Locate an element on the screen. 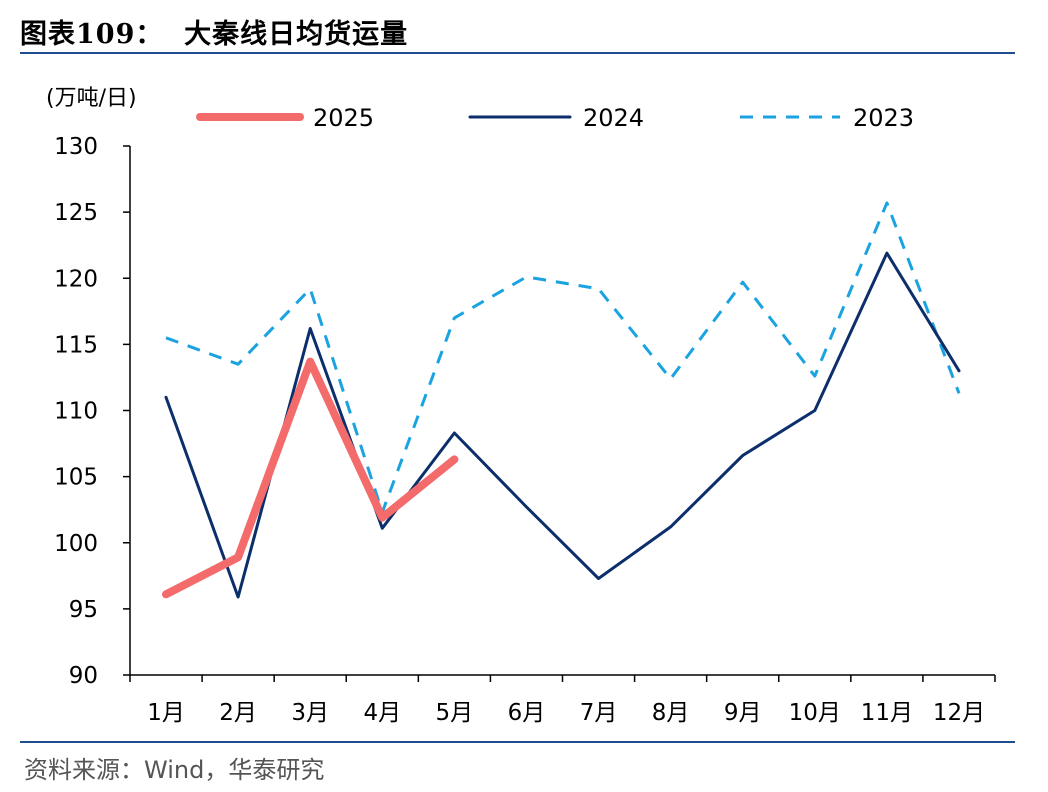 This screenshot has width=1048, height=792. legend-label-2023: 2023 is located at coordinates (883, 118).